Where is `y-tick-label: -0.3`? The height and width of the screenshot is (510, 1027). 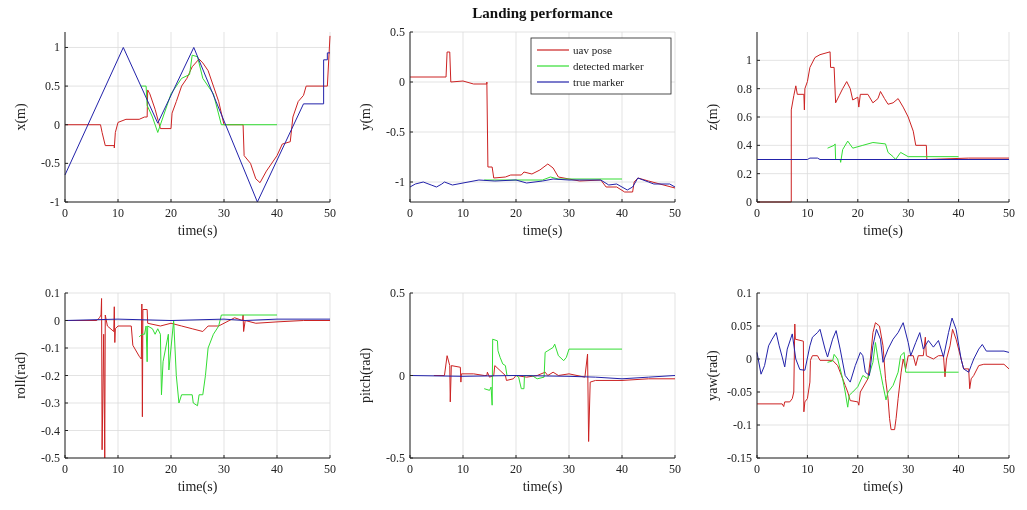
y-tick-label: -0.3 is located at coordinates (50, 403).